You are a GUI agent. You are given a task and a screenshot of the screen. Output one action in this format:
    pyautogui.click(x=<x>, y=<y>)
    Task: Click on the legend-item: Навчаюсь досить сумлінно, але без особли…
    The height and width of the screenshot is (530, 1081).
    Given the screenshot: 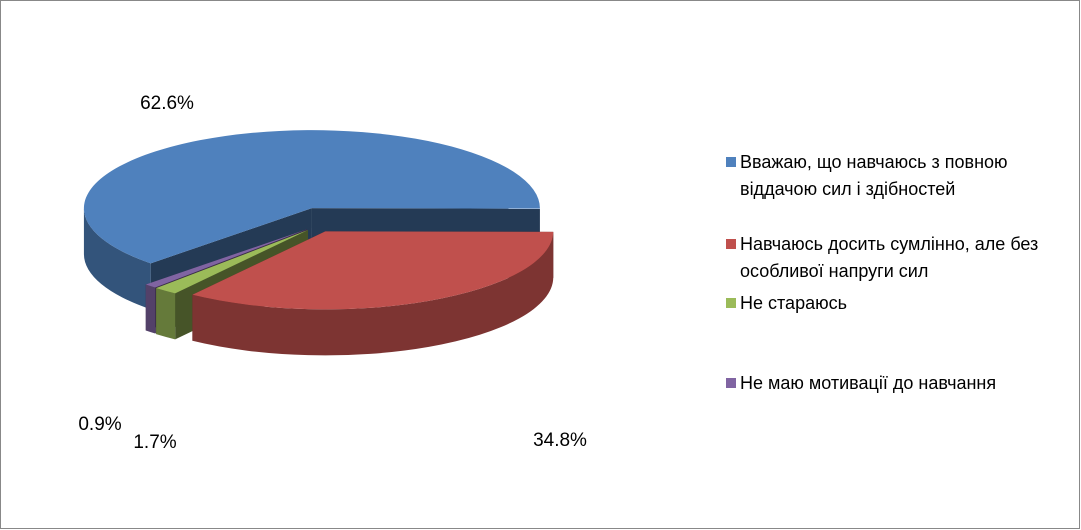 What is the action you would take?
    pyautogui.click(x=898, y=258)
    